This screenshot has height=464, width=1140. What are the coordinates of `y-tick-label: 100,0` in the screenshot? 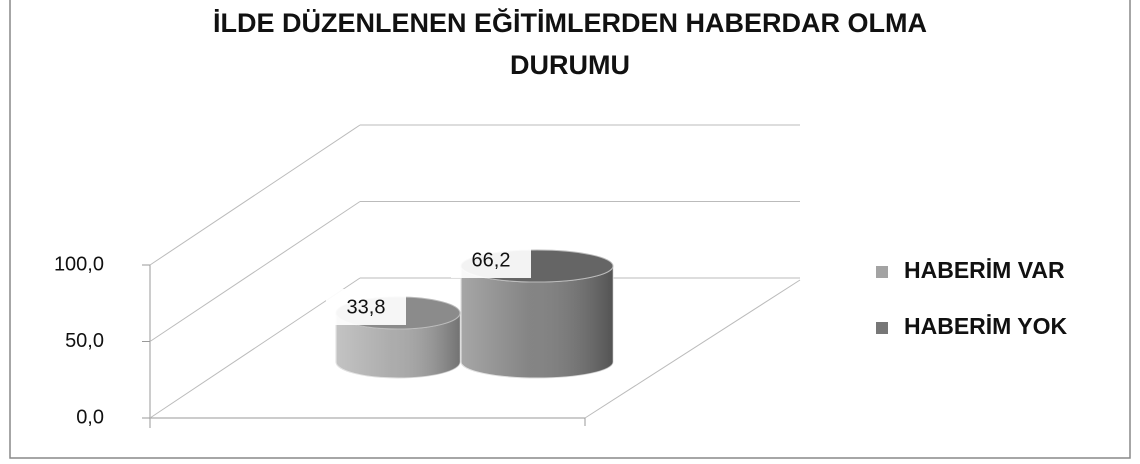 It's located at (79, 264).